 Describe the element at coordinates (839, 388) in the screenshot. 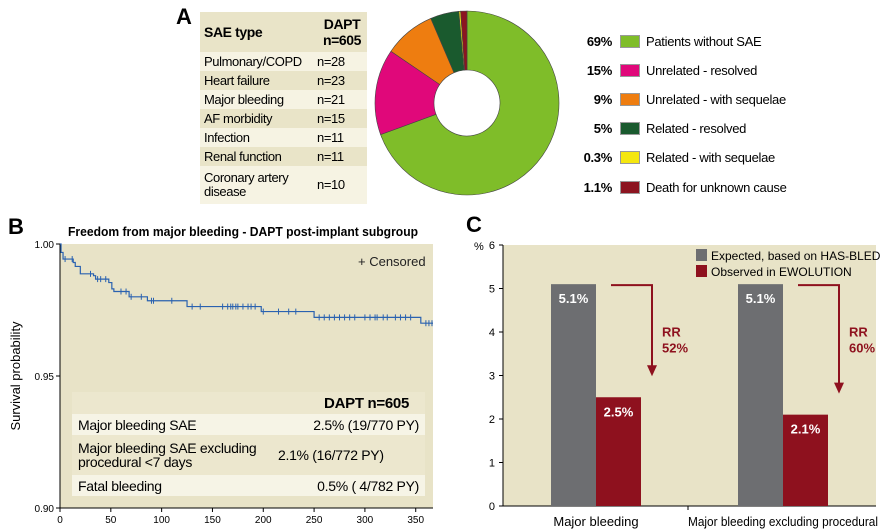

I see `arrow-head-icon` at that location.